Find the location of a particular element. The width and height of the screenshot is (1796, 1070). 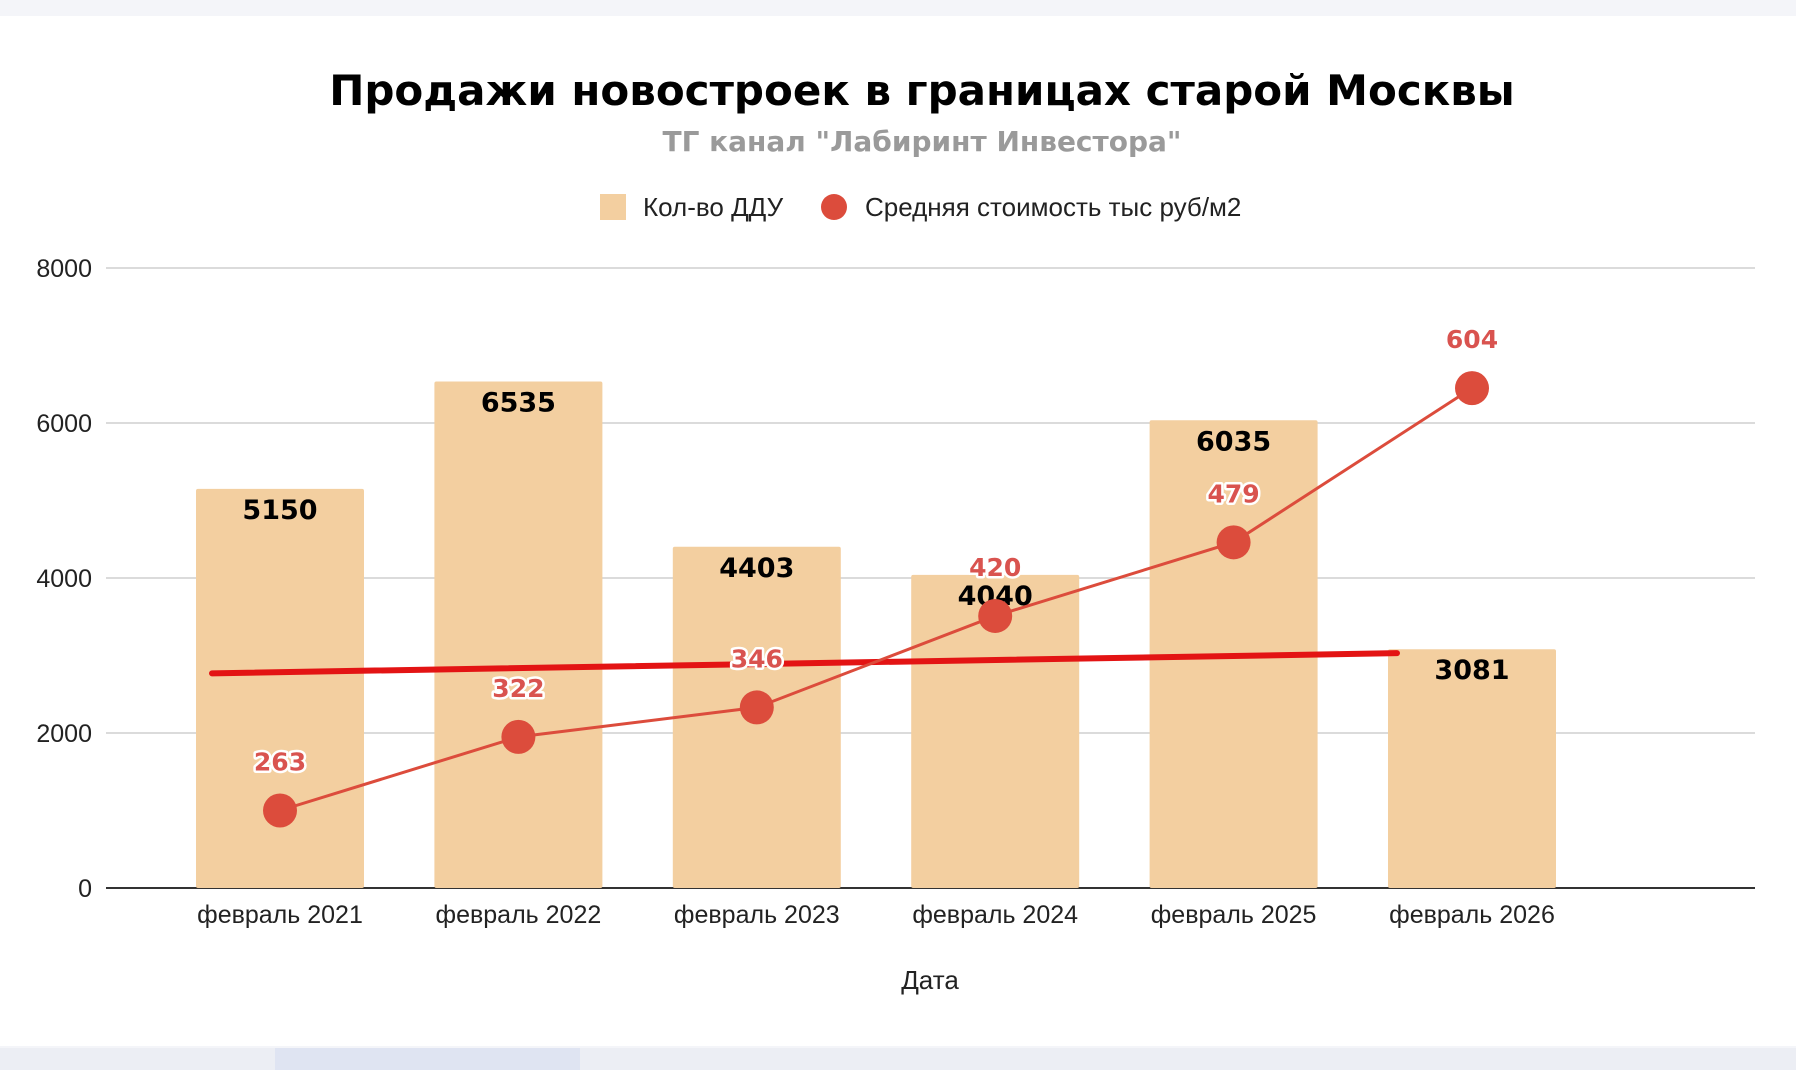

price-value-label: 420 is located at coordinates (995, 567).